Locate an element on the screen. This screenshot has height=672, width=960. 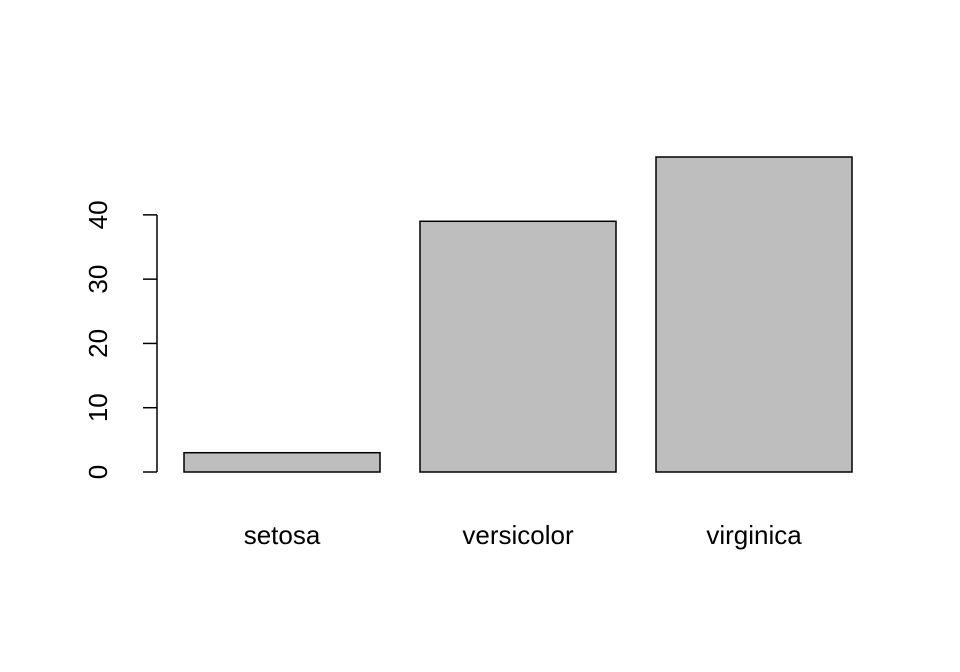
x-tick-label: setosa is located at coordinates (282, 535).